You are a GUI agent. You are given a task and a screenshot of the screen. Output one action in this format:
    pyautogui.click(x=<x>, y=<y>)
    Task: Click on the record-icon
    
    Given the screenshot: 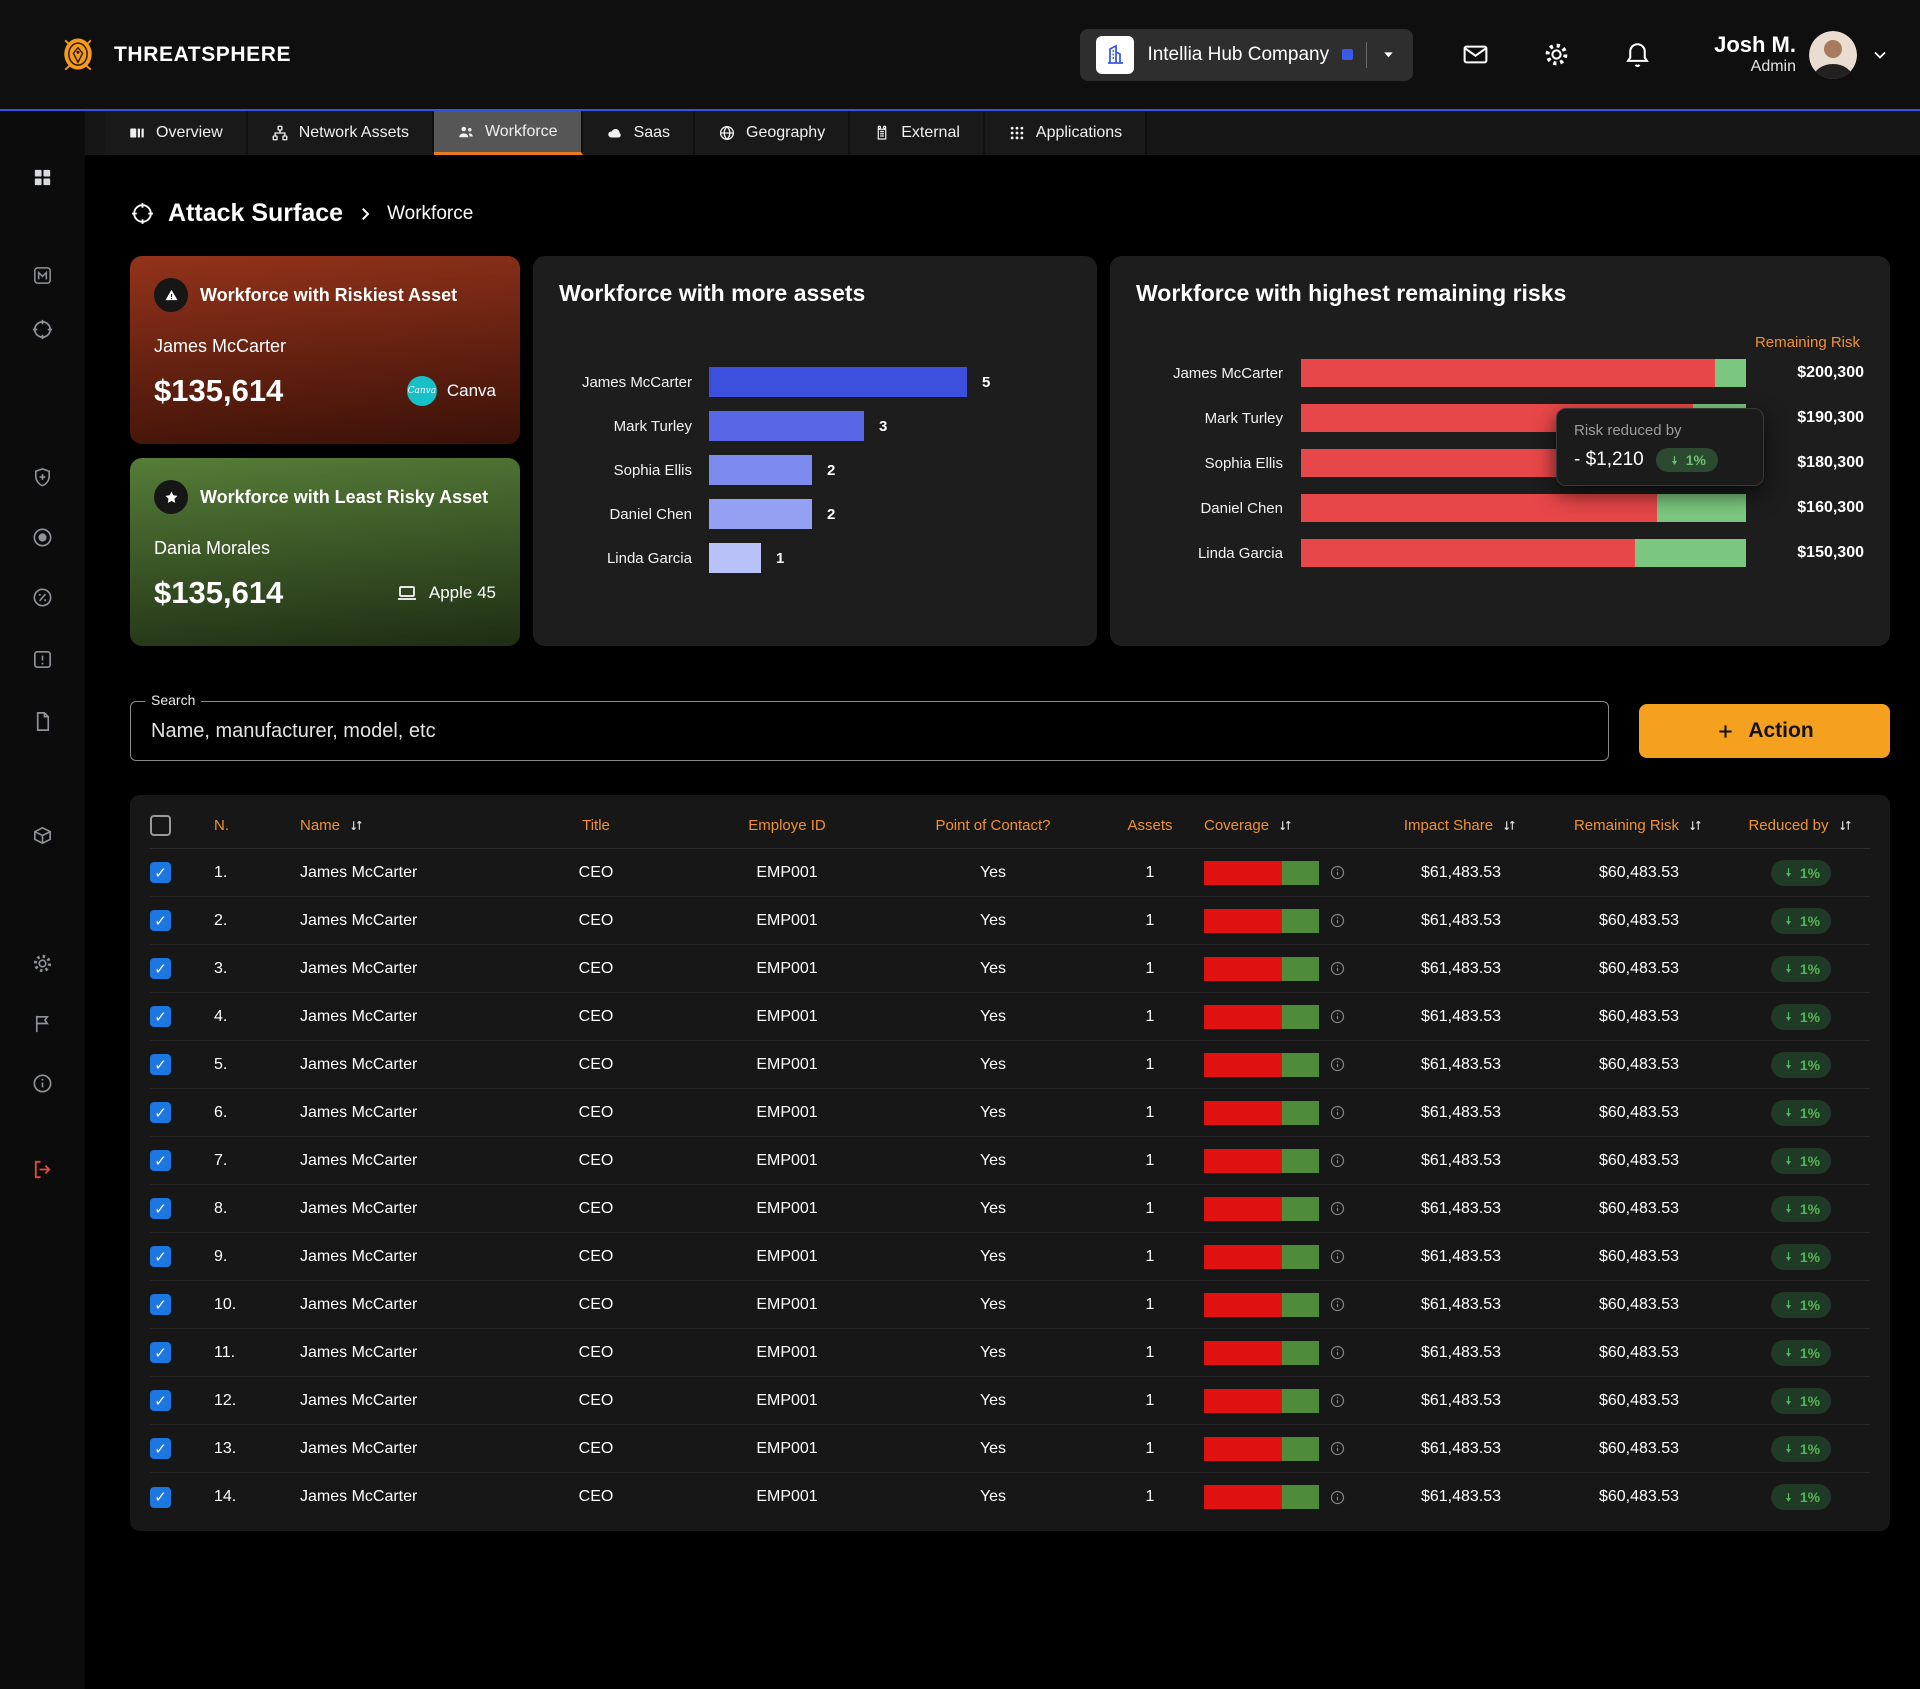 What is the action you would take?
    pyautogui.click(x=43, y=537)
    